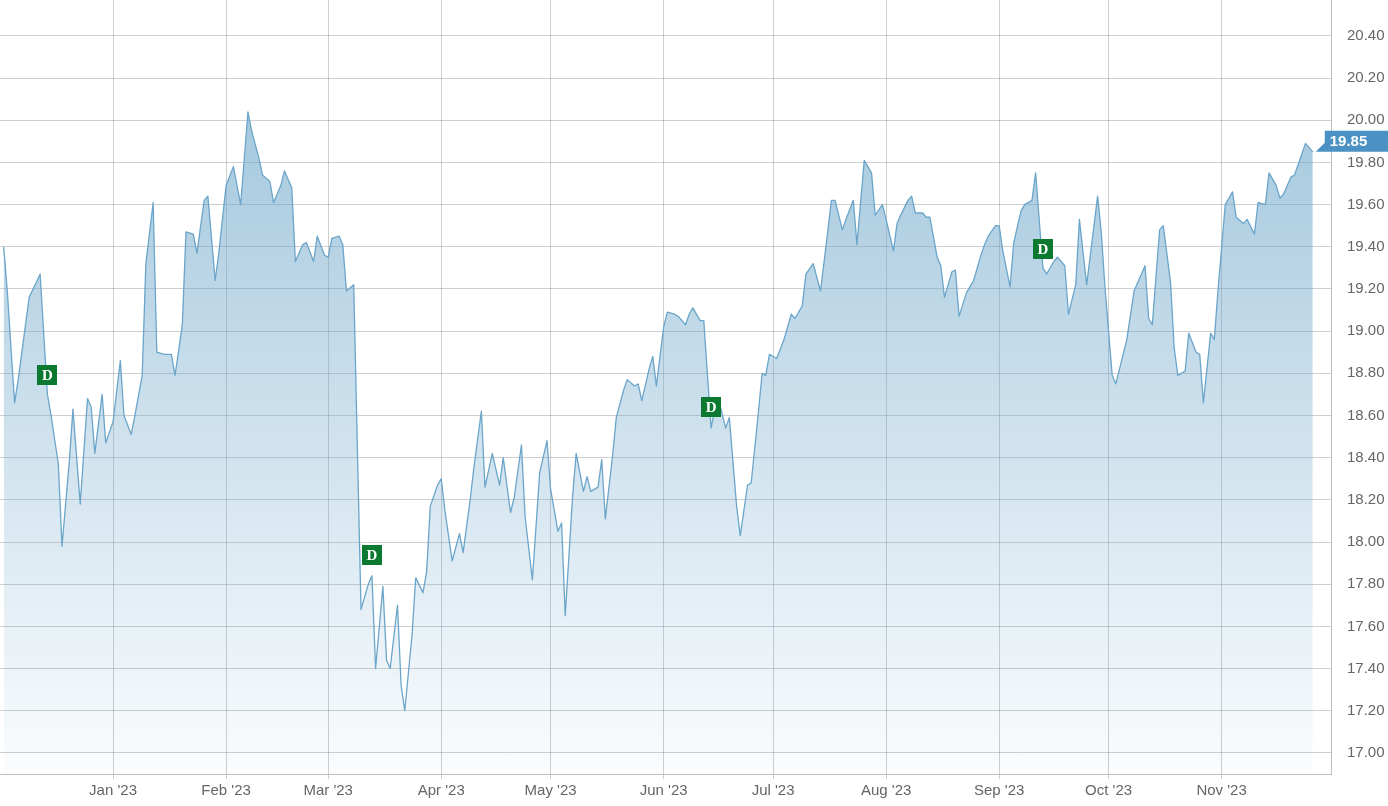 Image resolution: width=1388 pixels, height=806 pixels. What do you see at coordinates (1366, 34) in the screenshot?
I see `y-tick-label: 20.40` at bounding box center [1366, 34].